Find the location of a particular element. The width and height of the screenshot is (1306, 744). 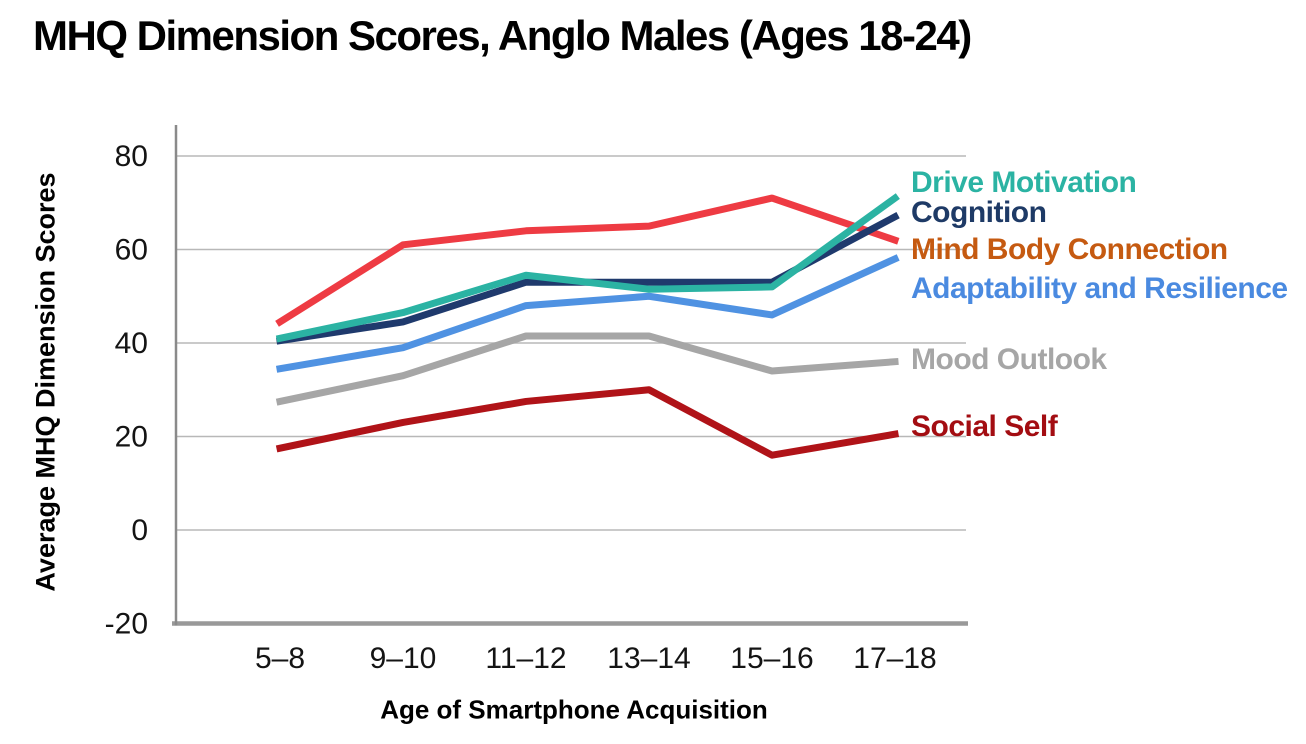

x-axis-title: Age of Smartphone Acquisition is located at coordinates (574, 709).